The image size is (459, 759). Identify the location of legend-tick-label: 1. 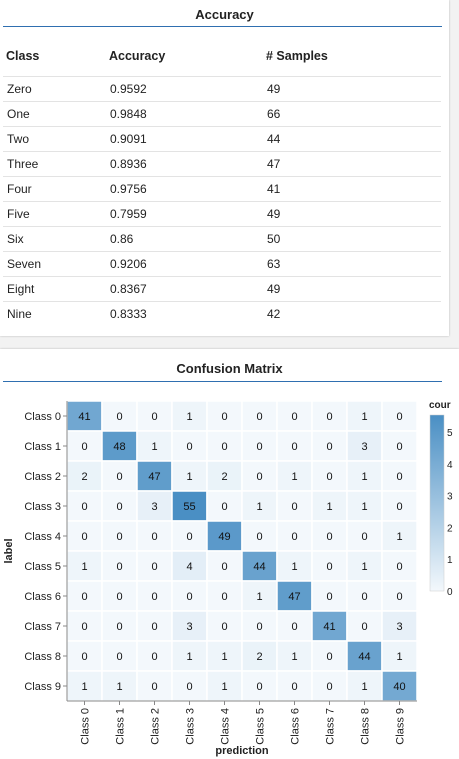
(450, 560).